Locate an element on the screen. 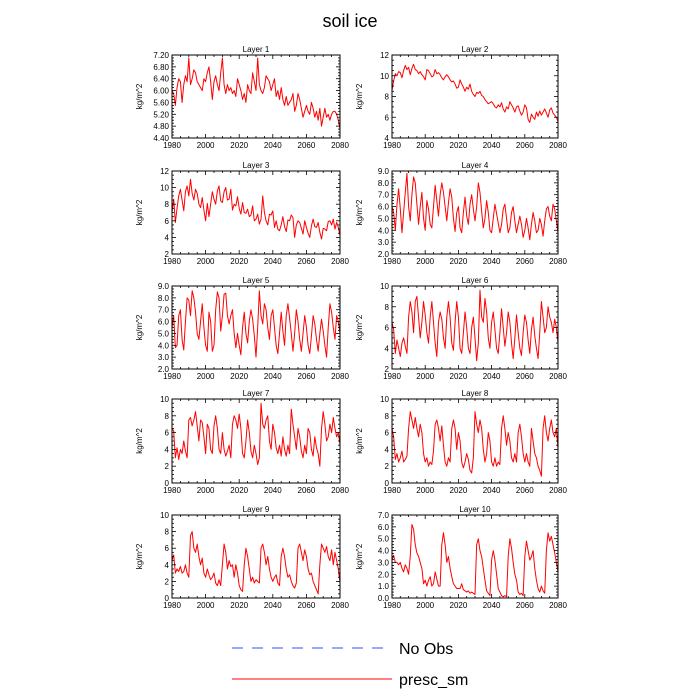 This screenshot has height=700, width=700. legend: No Obs presc_sm is located at coordinates (350, 665).